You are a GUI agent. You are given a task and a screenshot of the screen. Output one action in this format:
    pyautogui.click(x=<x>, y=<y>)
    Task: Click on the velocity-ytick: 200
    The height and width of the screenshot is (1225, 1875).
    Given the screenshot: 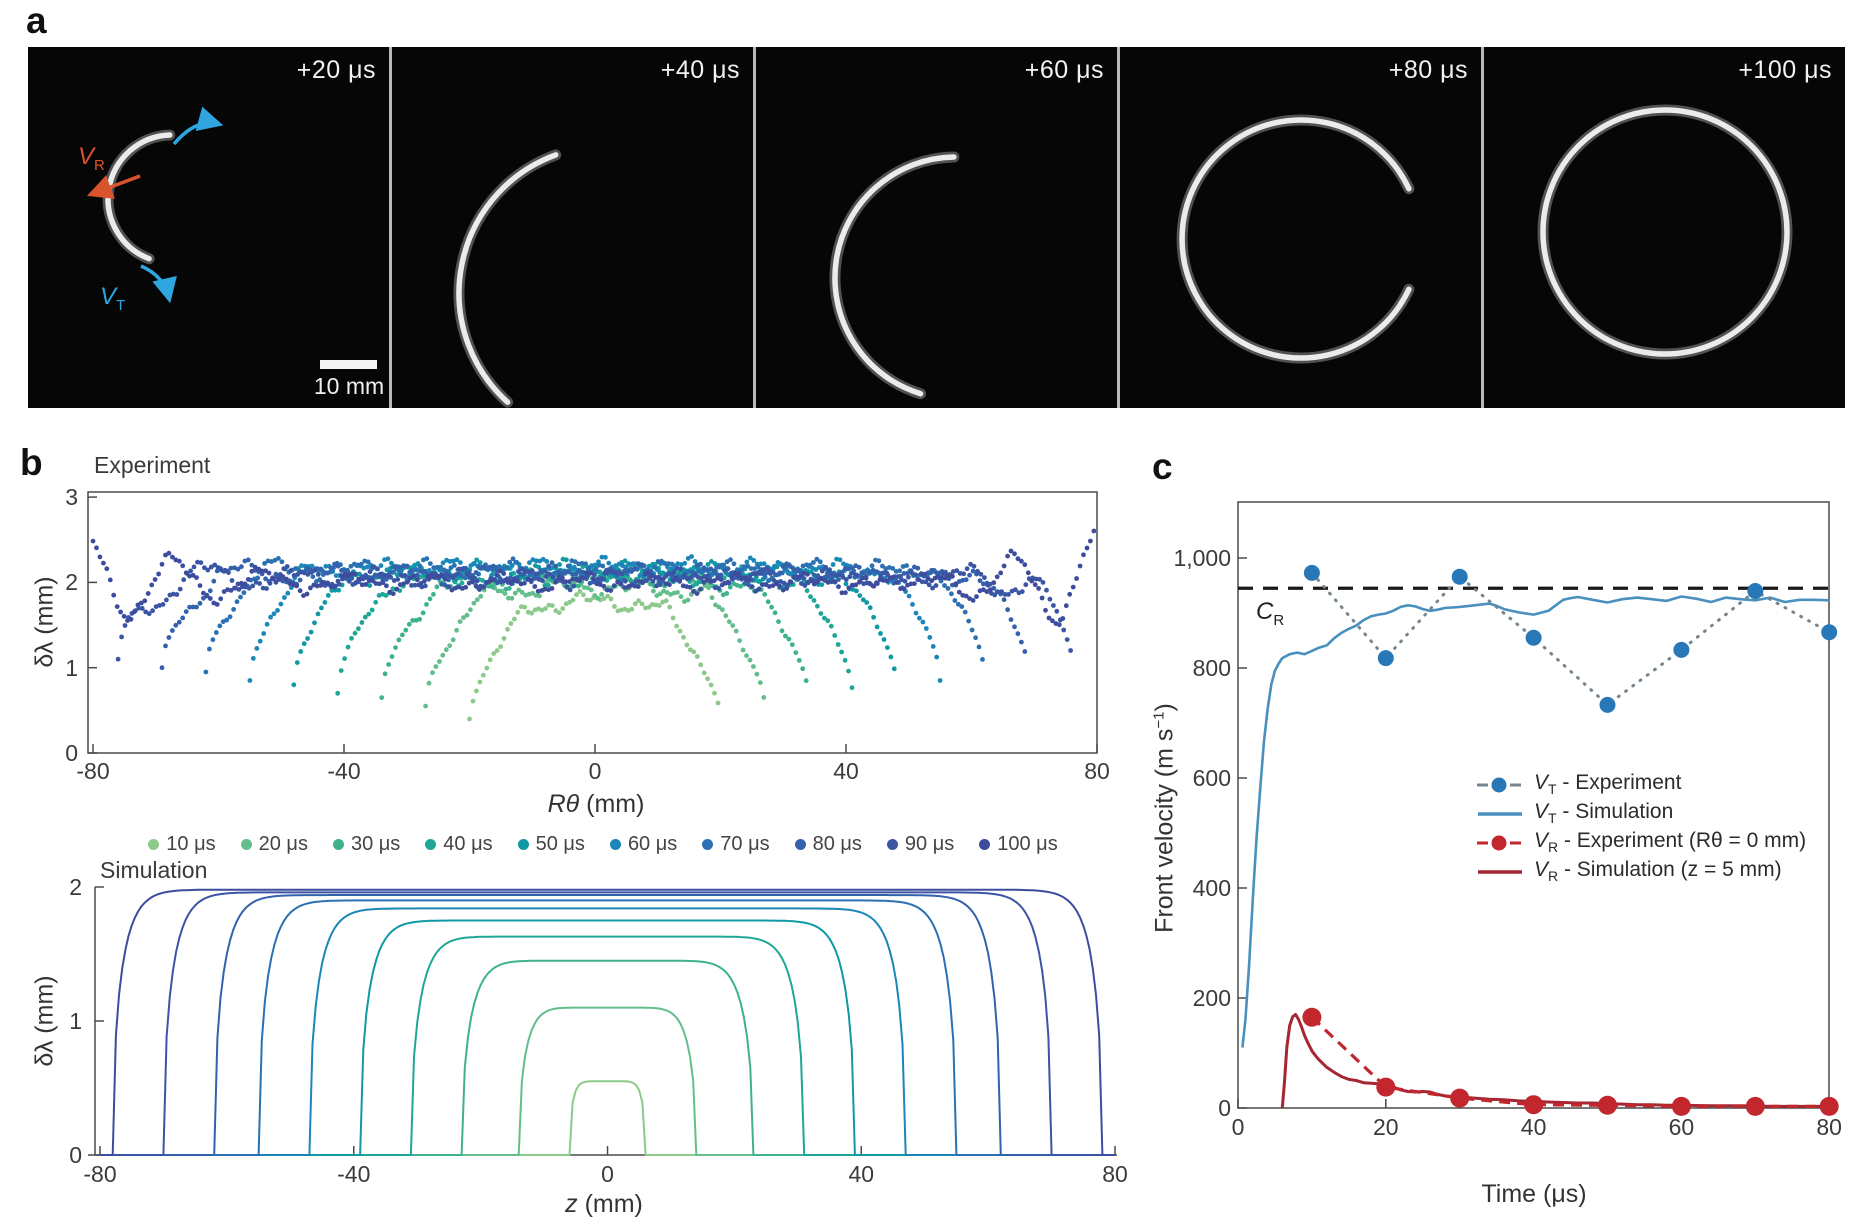 What is the action you would take?
    pyautogui.click(x=1211, y=998)
    